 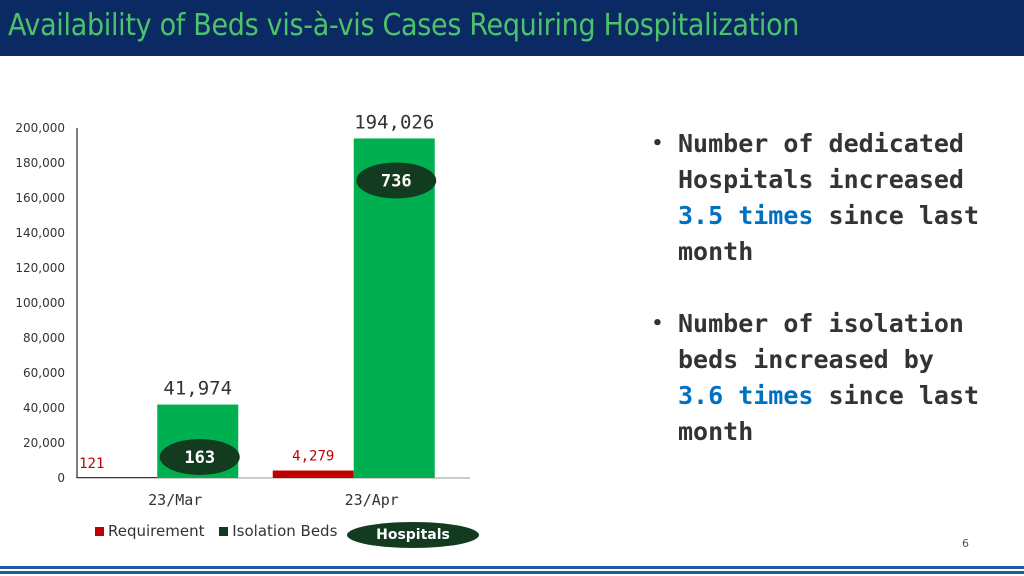 I want to click on y-tick-label: 200,000, so click(x=40, y=128).